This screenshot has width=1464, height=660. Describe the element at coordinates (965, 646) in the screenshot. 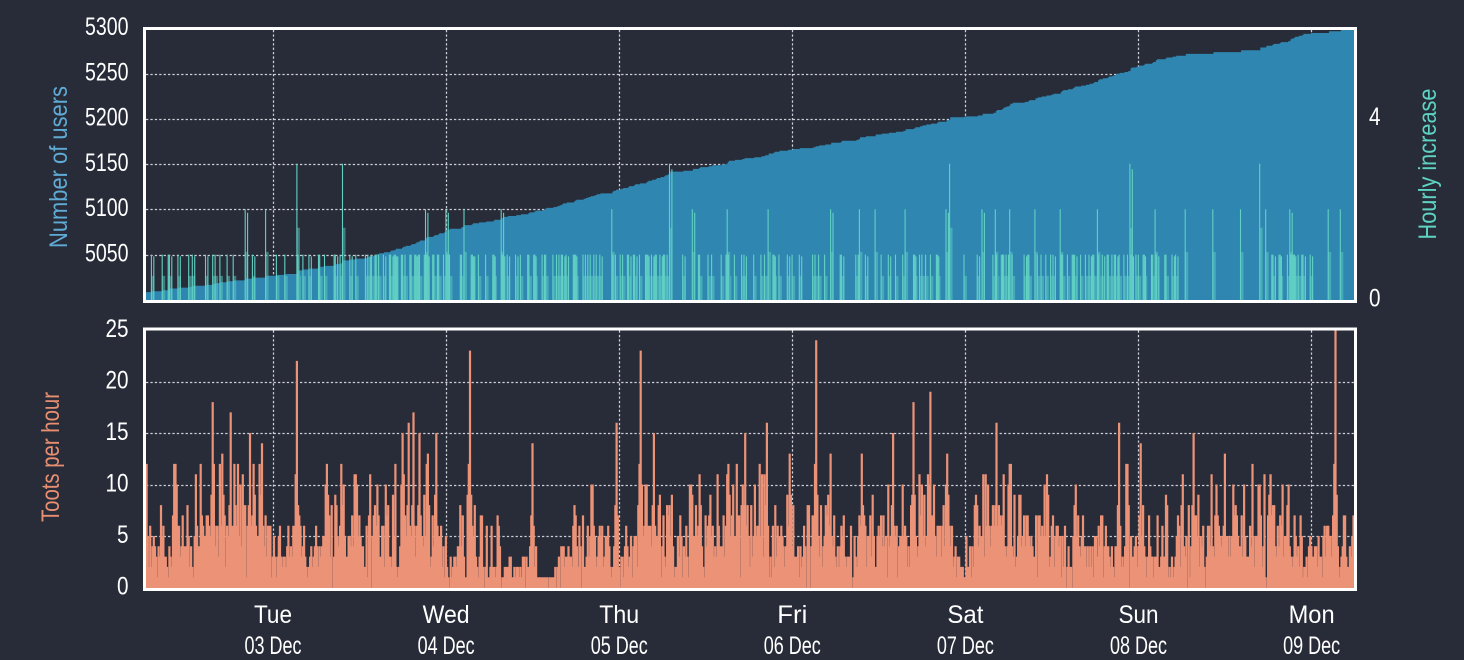

I see `svg-text: 07 Dec` at that location.